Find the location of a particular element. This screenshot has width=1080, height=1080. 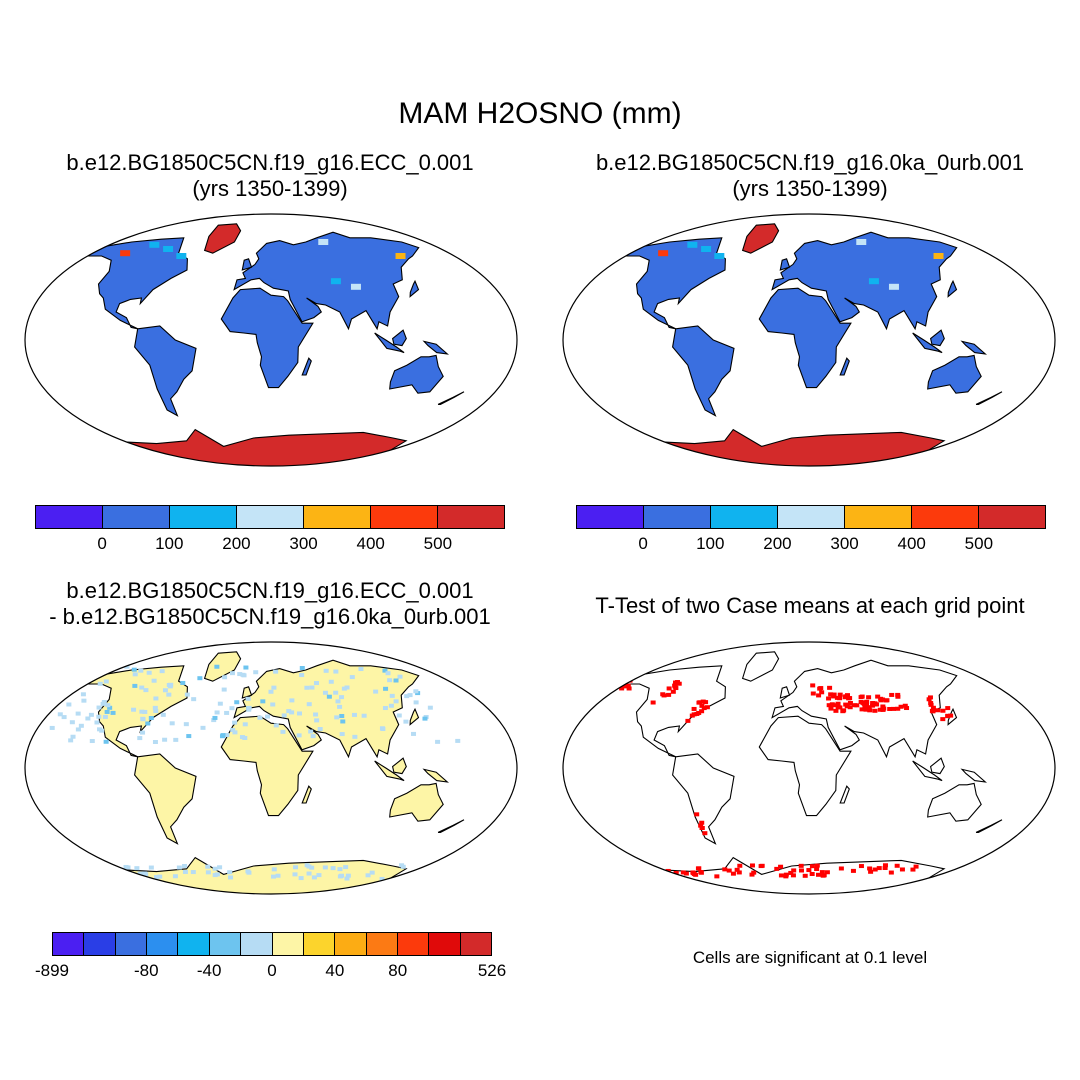

colorbar-tick-label: 400 is located at coordinates (370, 543).